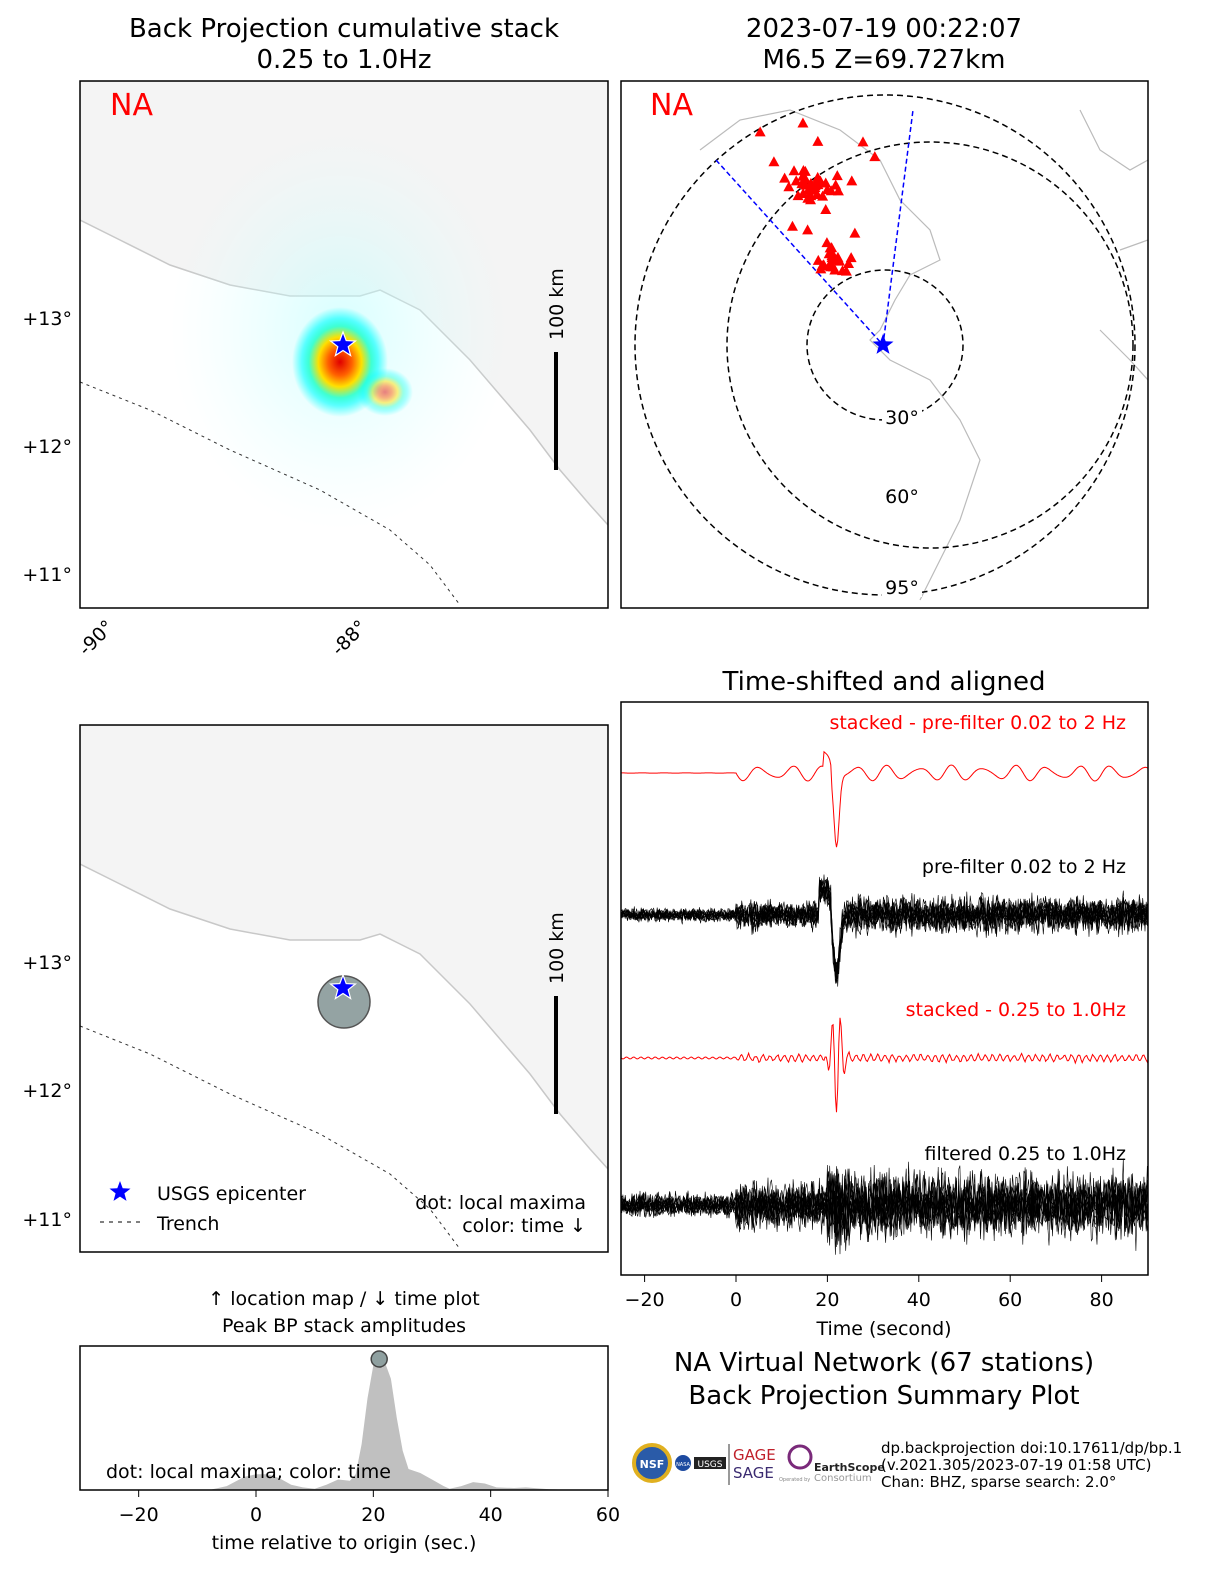  What do you see at coordinates (248, 1472) in the screenshot?
I see `chart-annotation: dot: local maxima; color: time` at bounding box center [248, 1472].